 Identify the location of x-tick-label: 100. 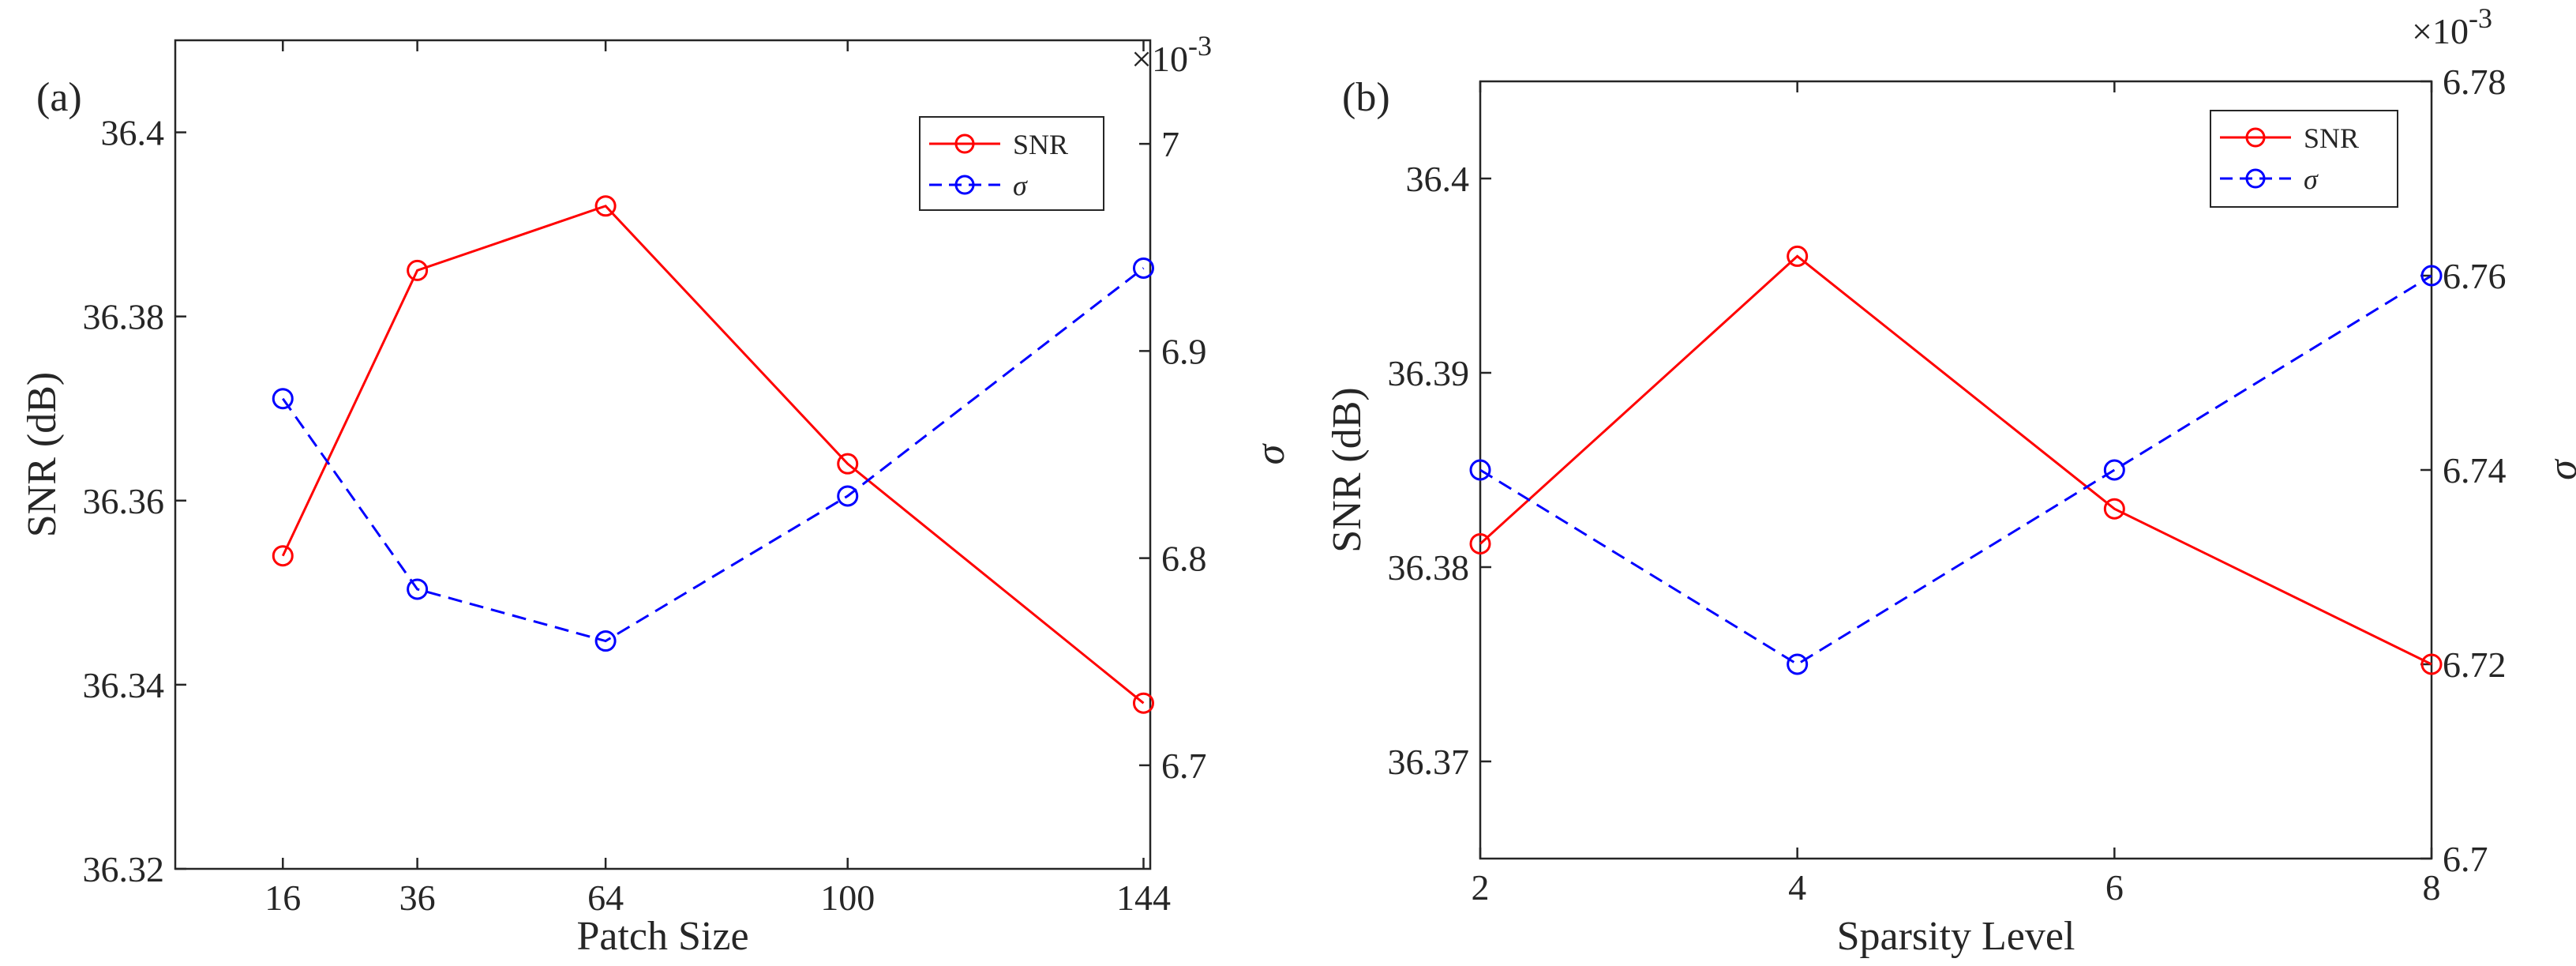
(847, 898).